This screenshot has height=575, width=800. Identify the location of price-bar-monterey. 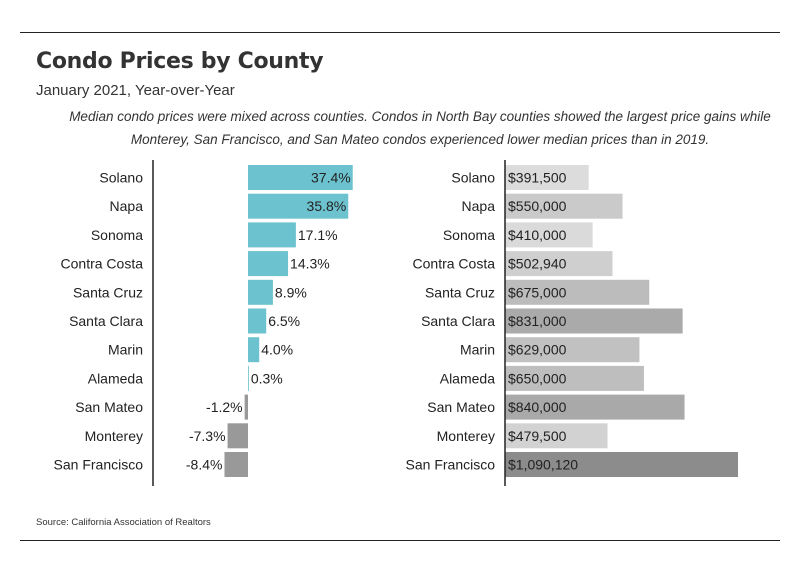
(556, 436).